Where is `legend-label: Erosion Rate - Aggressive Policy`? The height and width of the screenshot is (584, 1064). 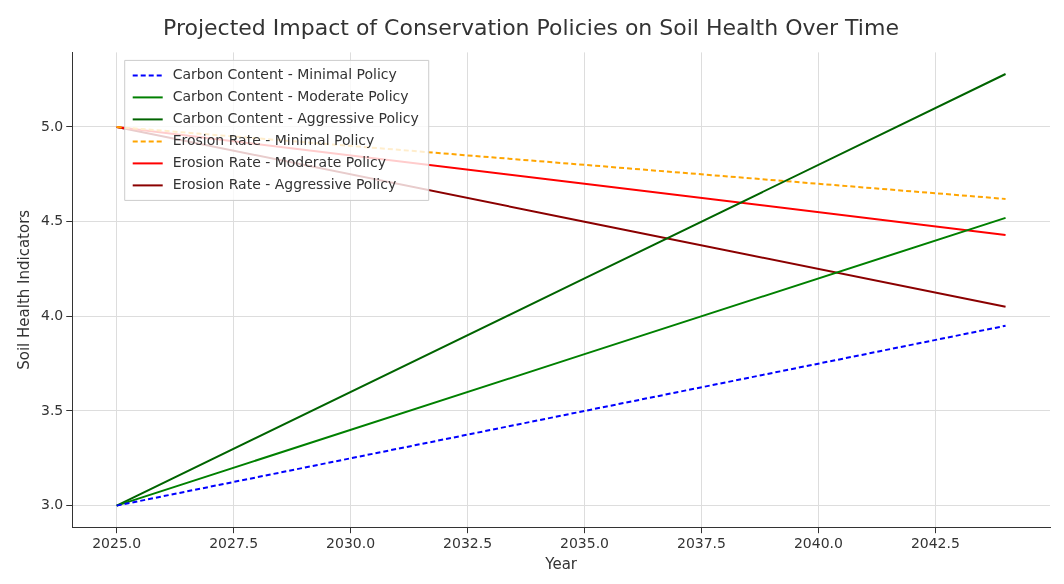 legend-label: Erosion Rate - Aggressive Policy is located at coordinates (284, 184).